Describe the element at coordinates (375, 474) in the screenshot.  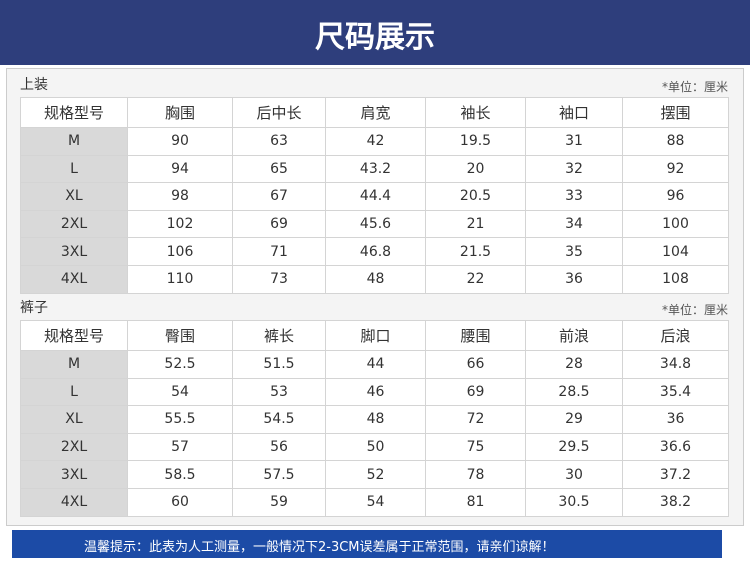
I see `measurement: 52` at that location.